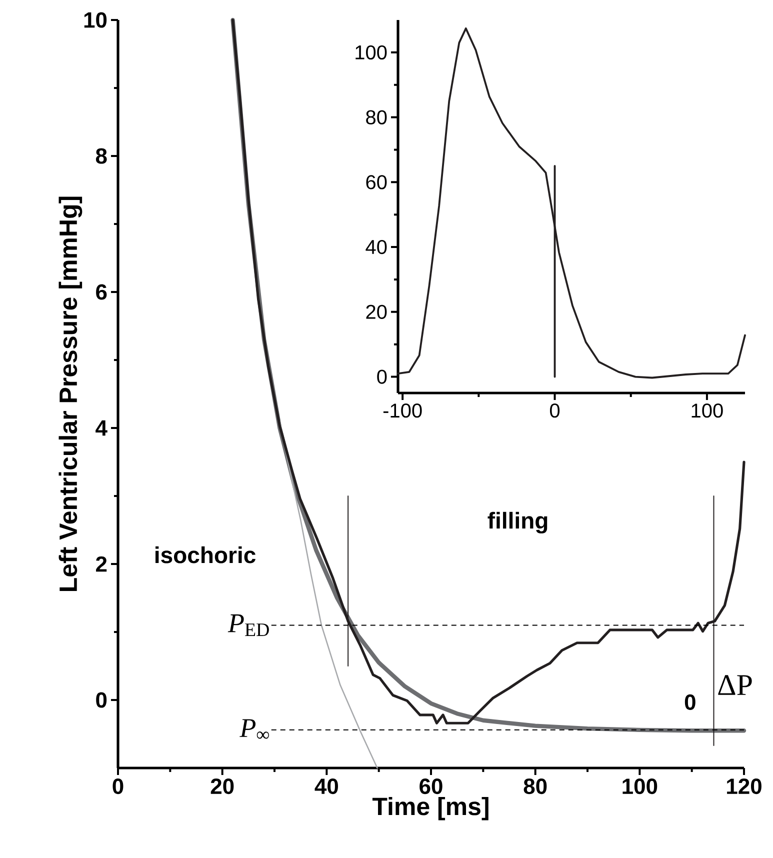  Describe the element at coordinates (328, 594) in the screenshot. I see `line-series` at that location.